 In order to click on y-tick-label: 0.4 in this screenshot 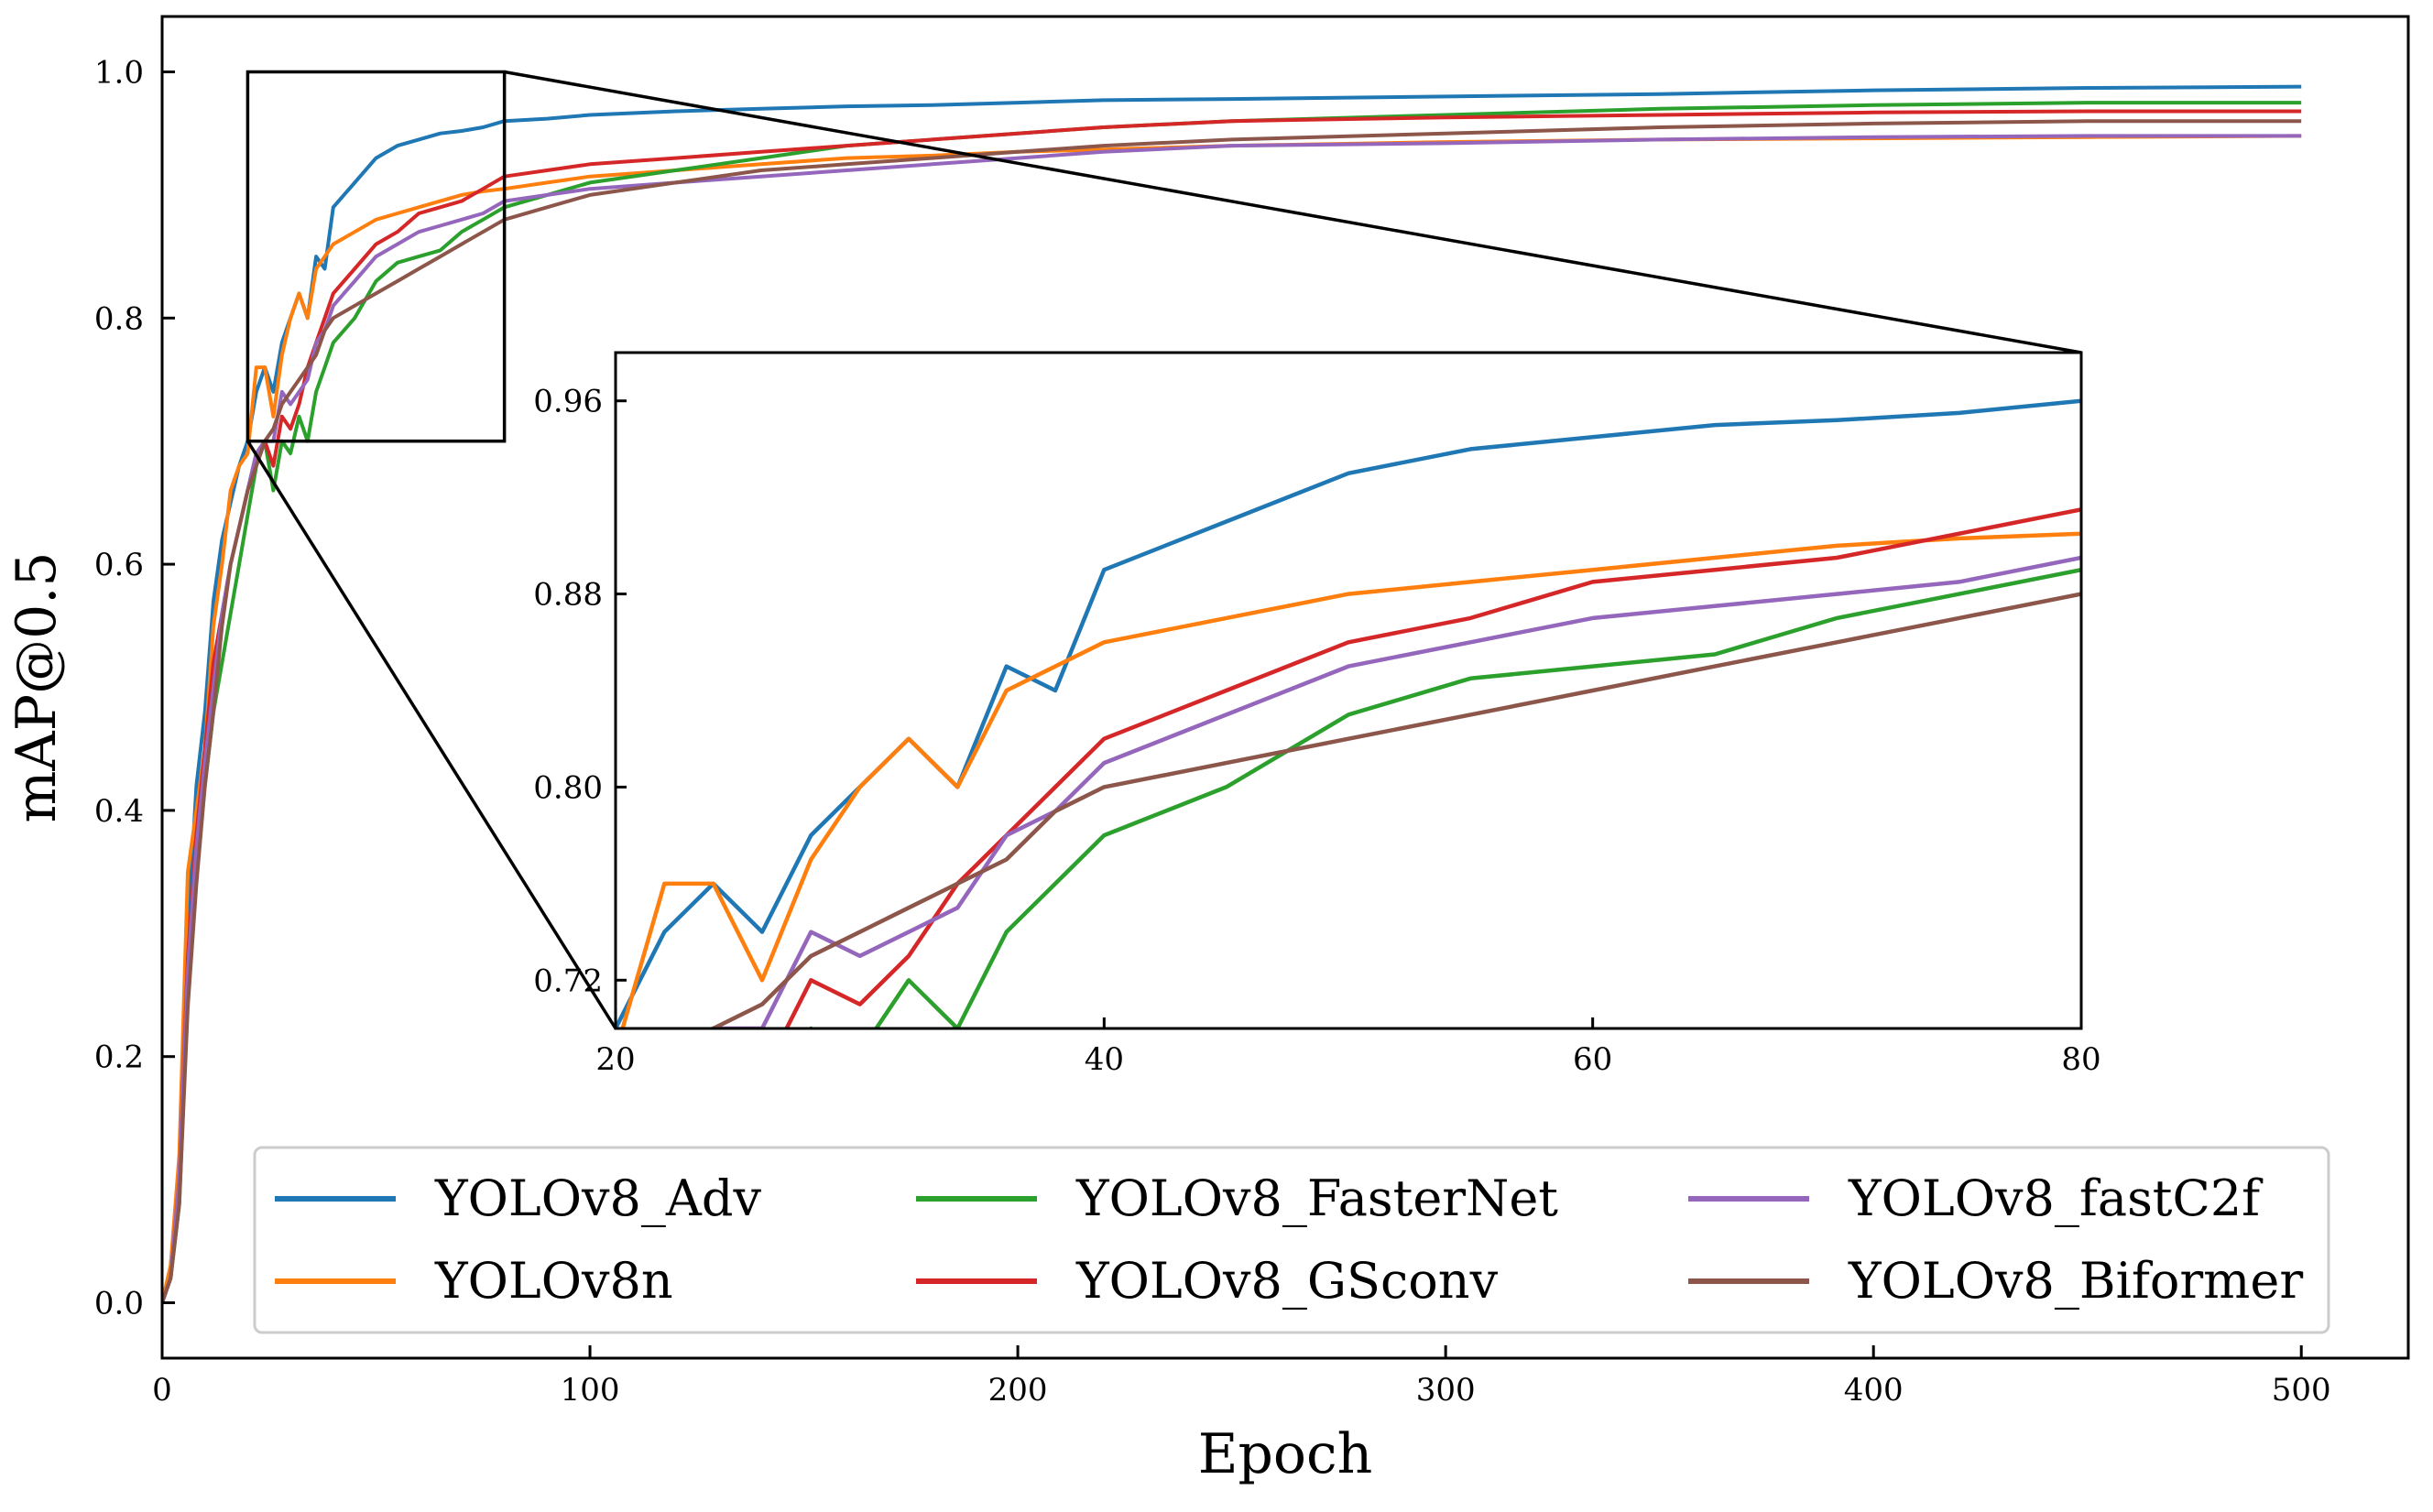, I will do `click(119, 811)`.